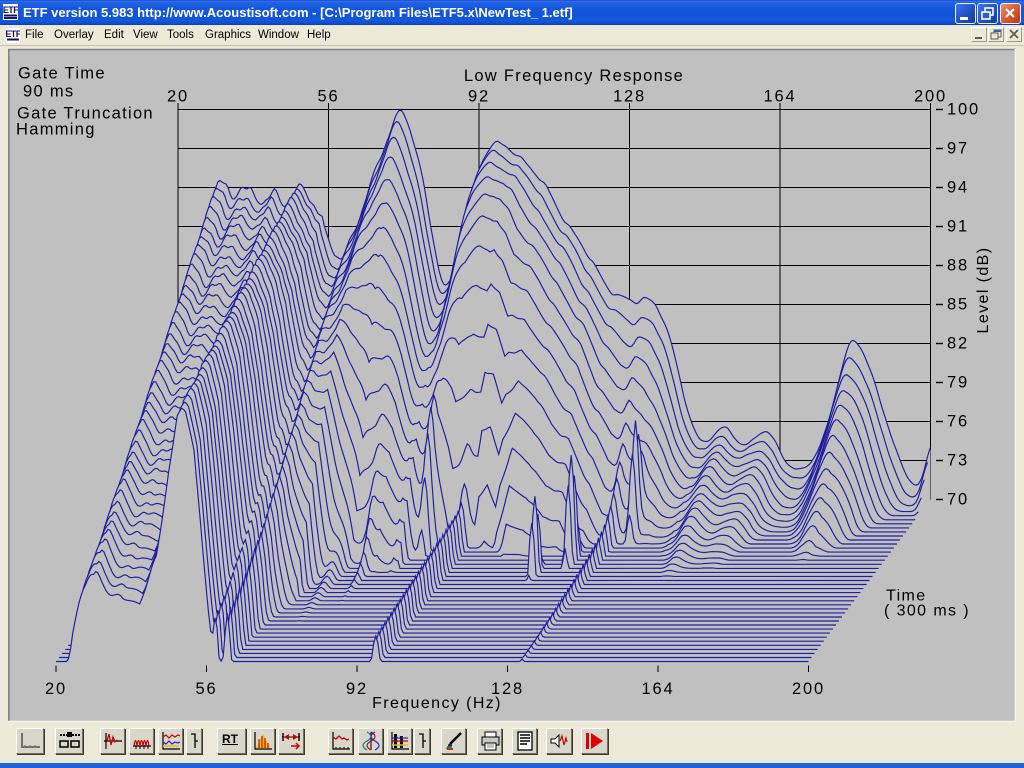 Image resolution: width=1024 pixels, height=768 pixels. Describe the element at coordinates (958, 500) in the screenshot. I see `svg-text: 70` at that location.